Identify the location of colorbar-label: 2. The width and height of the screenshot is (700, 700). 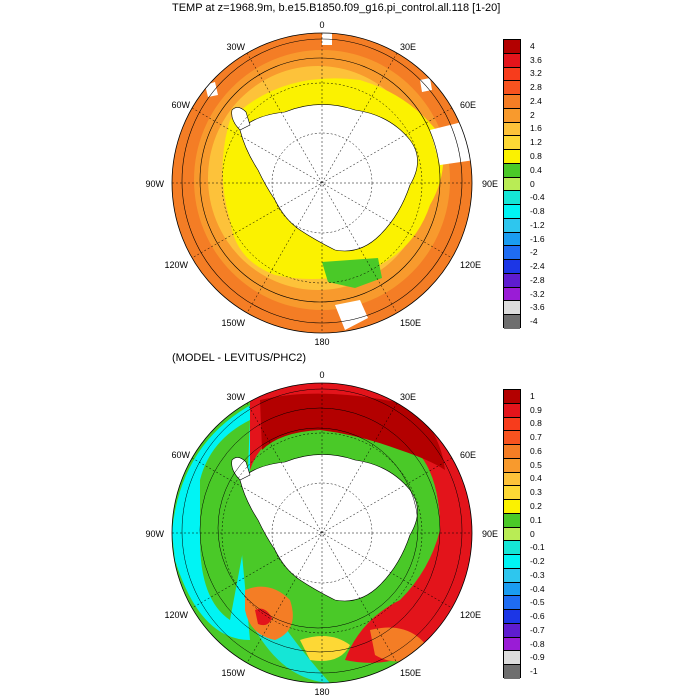
(532, 114).